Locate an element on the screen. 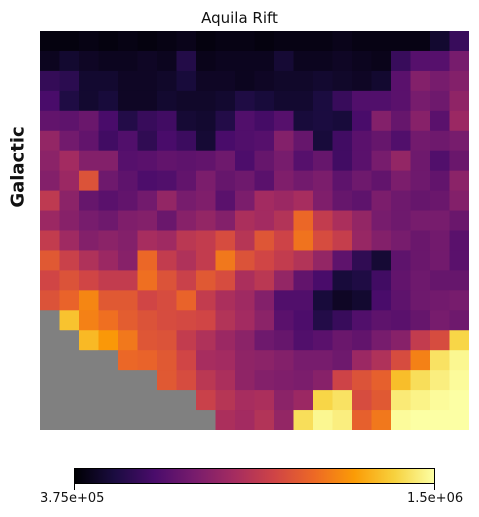 Image resolution: width=479 pixels, height=517 pixels. colorbar-min-tick is located at coordinates (74, 487).